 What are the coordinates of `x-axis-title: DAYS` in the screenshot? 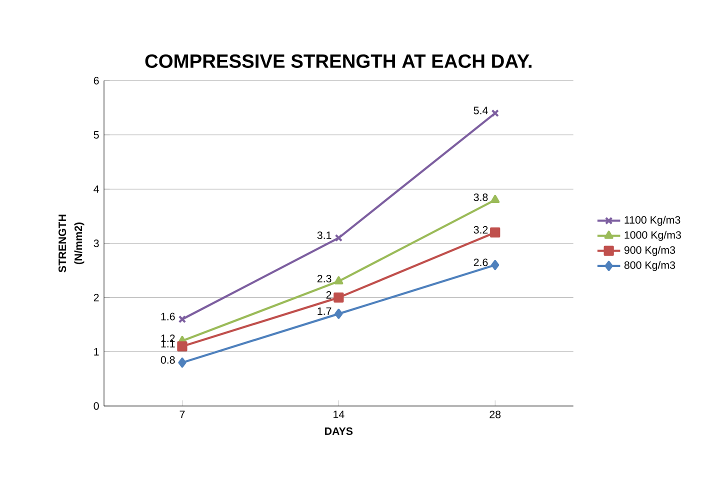 It's located at (339, 431).